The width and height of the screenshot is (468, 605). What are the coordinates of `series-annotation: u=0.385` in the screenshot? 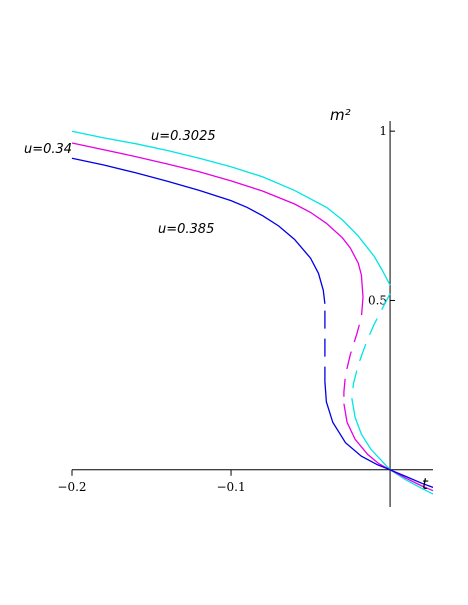 It's located at (186, 229).